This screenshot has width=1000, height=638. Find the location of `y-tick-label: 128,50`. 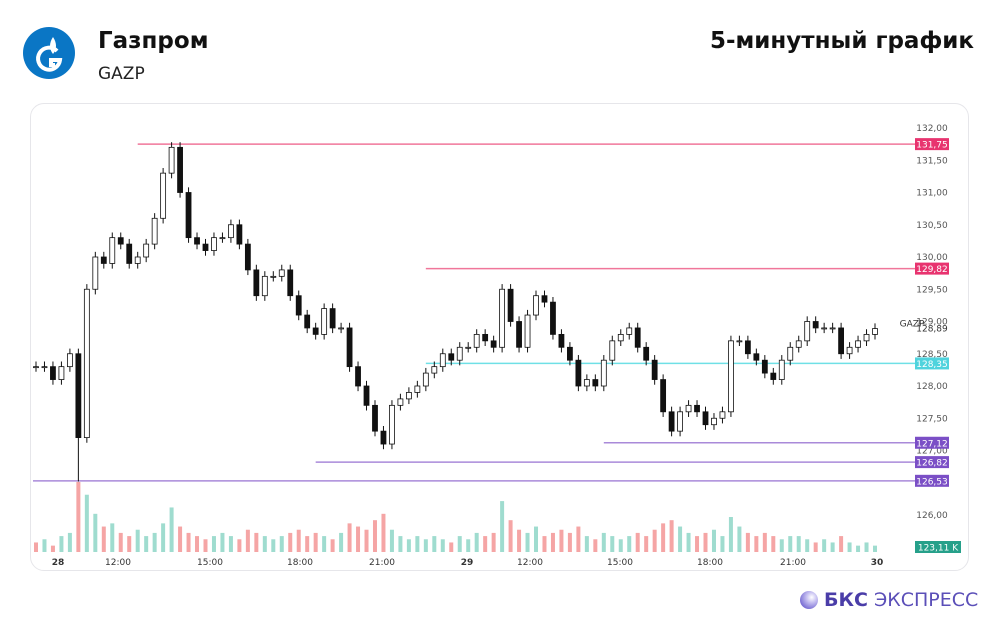

y-tick-label: 128,50 is located at coordinates (932, 355).